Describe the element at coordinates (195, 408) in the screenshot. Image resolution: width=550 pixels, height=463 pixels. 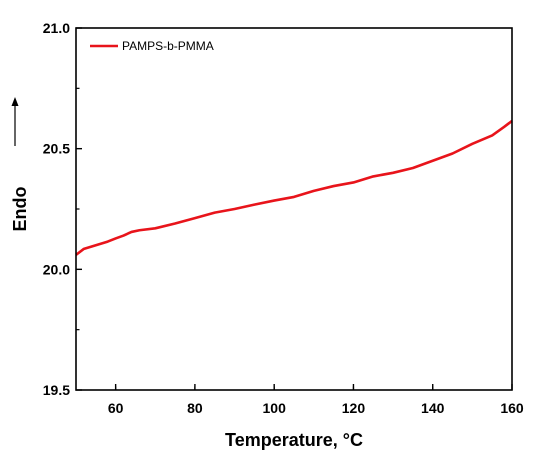
I see `x-tick-label: 80` at that location.